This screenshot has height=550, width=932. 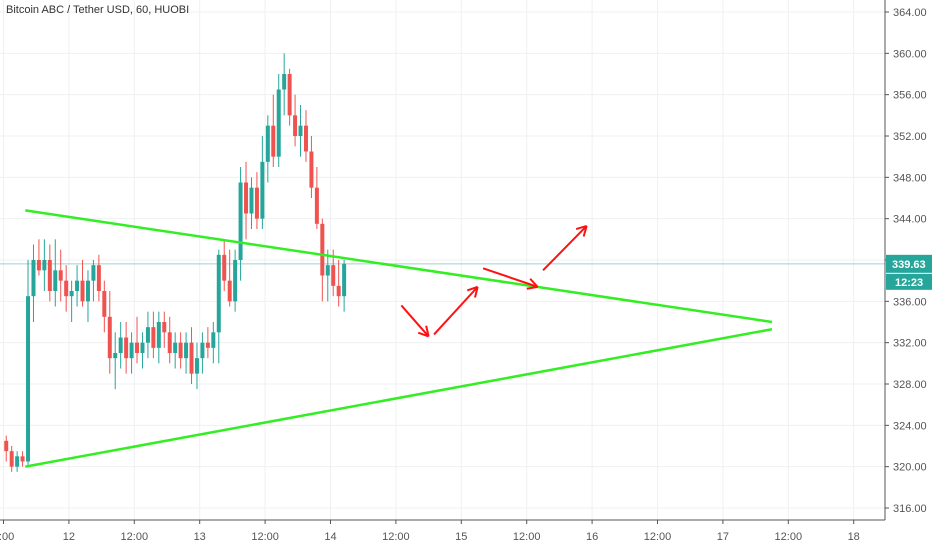 What do you see at coordinates (461, 537) in the screenshot?
I see `x-tick-label: 15` at bounding box center [461, 537].